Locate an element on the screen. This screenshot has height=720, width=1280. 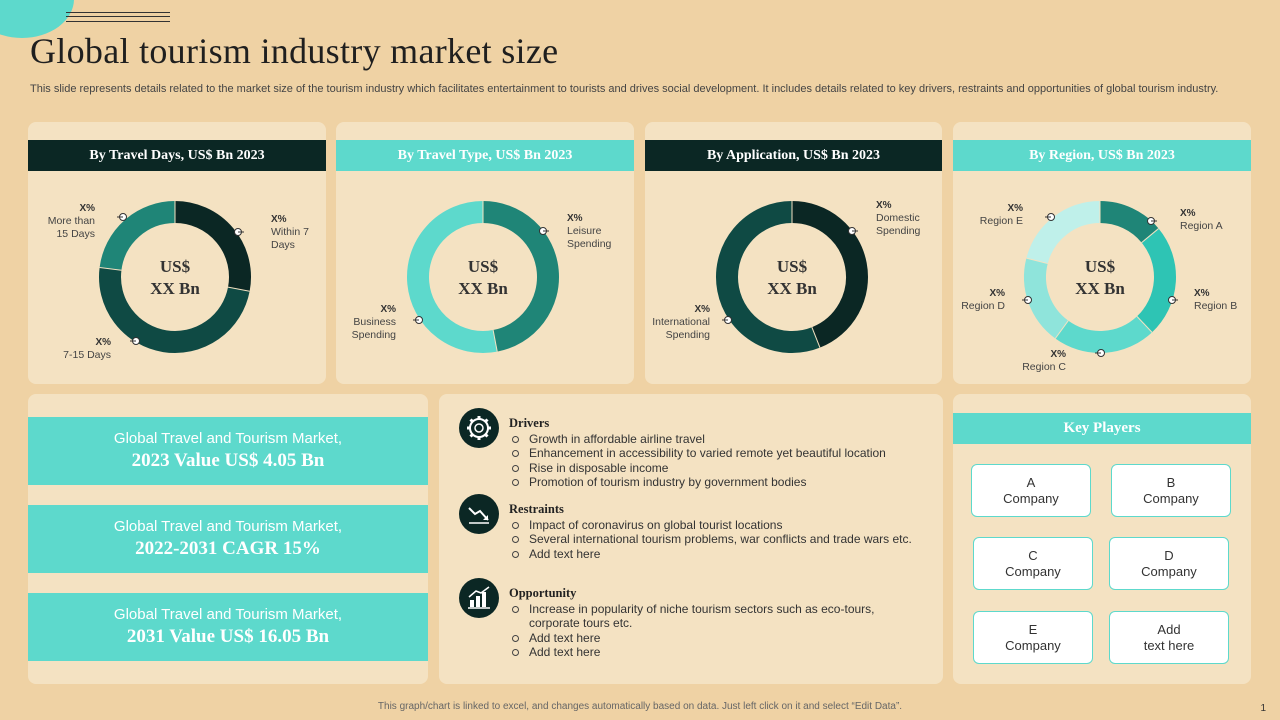
restraints-title: Restraints is located at coordinates (536, 509).